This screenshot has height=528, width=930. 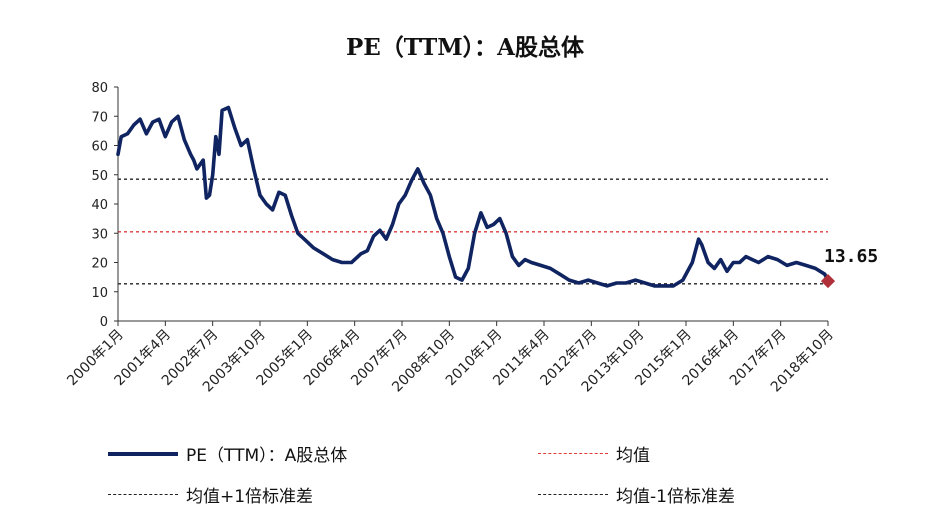 What do you see at coordinates (99, 205) in the screenshot?
I see `y-tick-label: 40` at bounding box center [99, 205].